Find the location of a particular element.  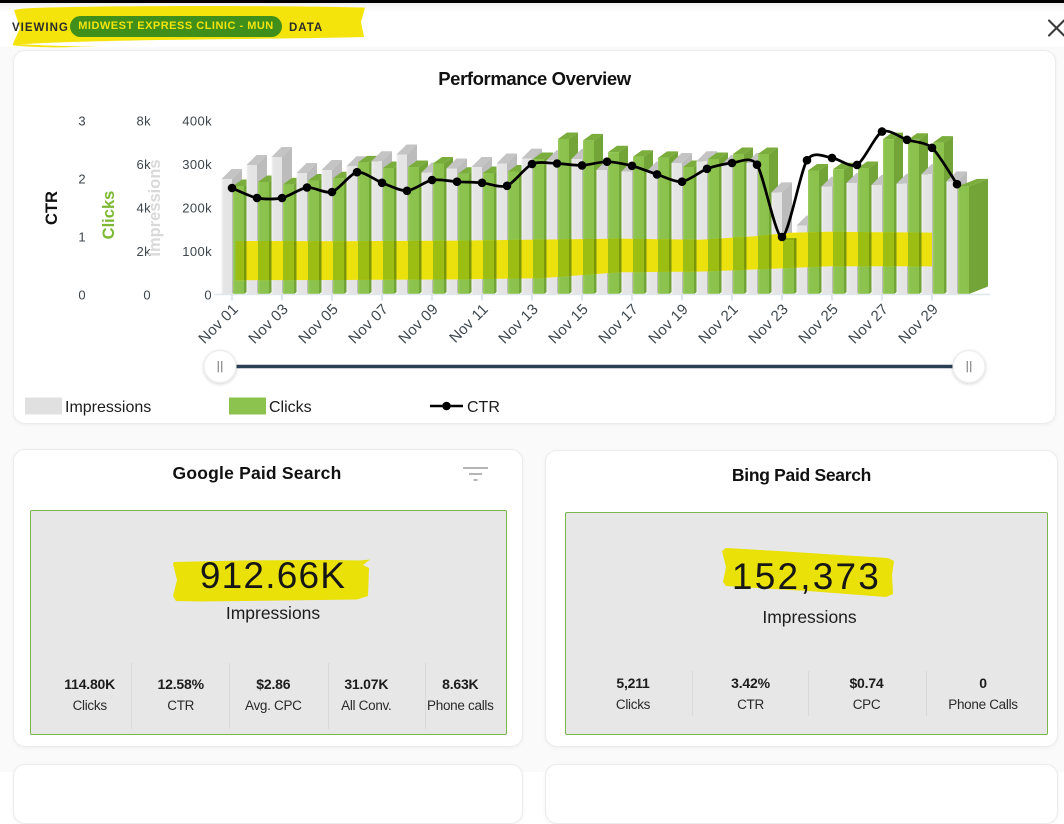

svg-text: 200k is located at coordinates (197, 208).